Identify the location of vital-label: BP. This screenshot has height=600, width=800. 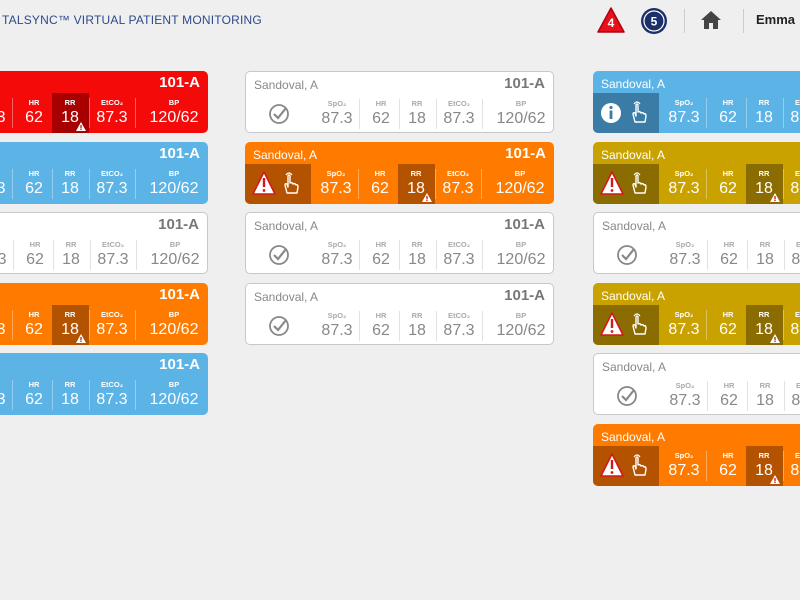
(175, 245).